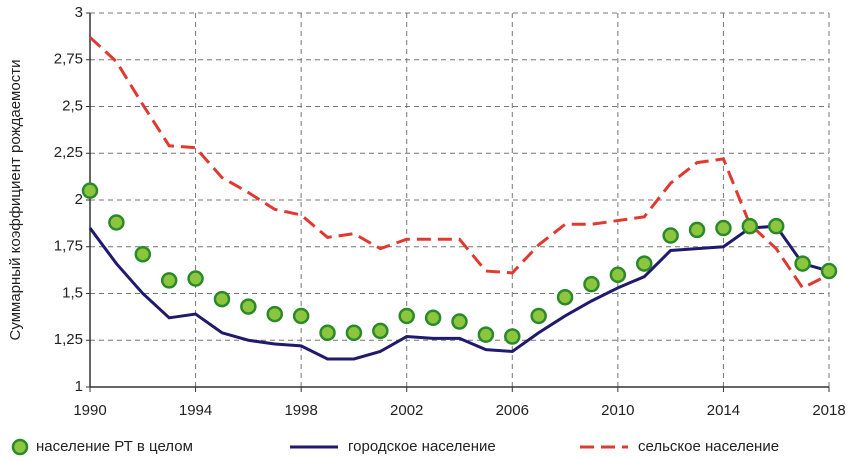  What do you see at coordinates (828, 410) in the screenshot?
I see `x-tick-label: 2018` at bounding box center [828, 410].